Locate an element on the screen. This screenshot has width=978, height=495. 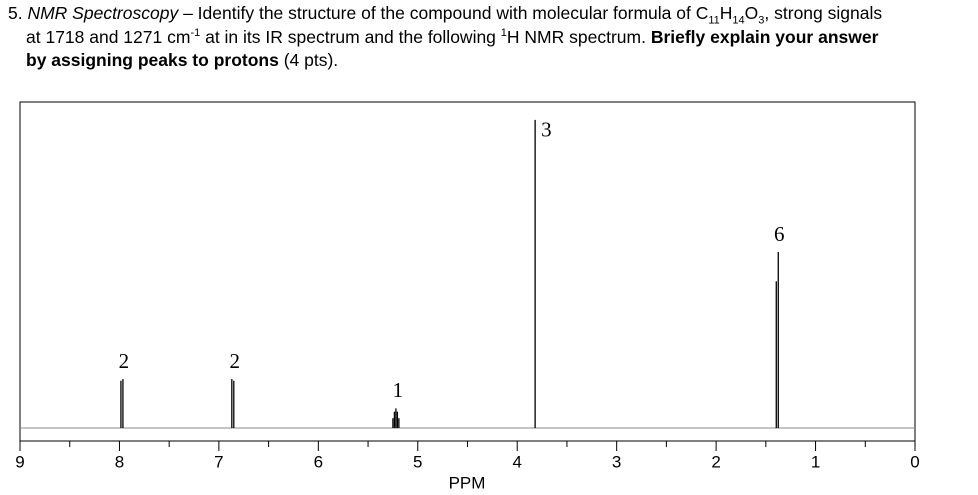
integration-label: 3 is located at coordinates (546, 130).